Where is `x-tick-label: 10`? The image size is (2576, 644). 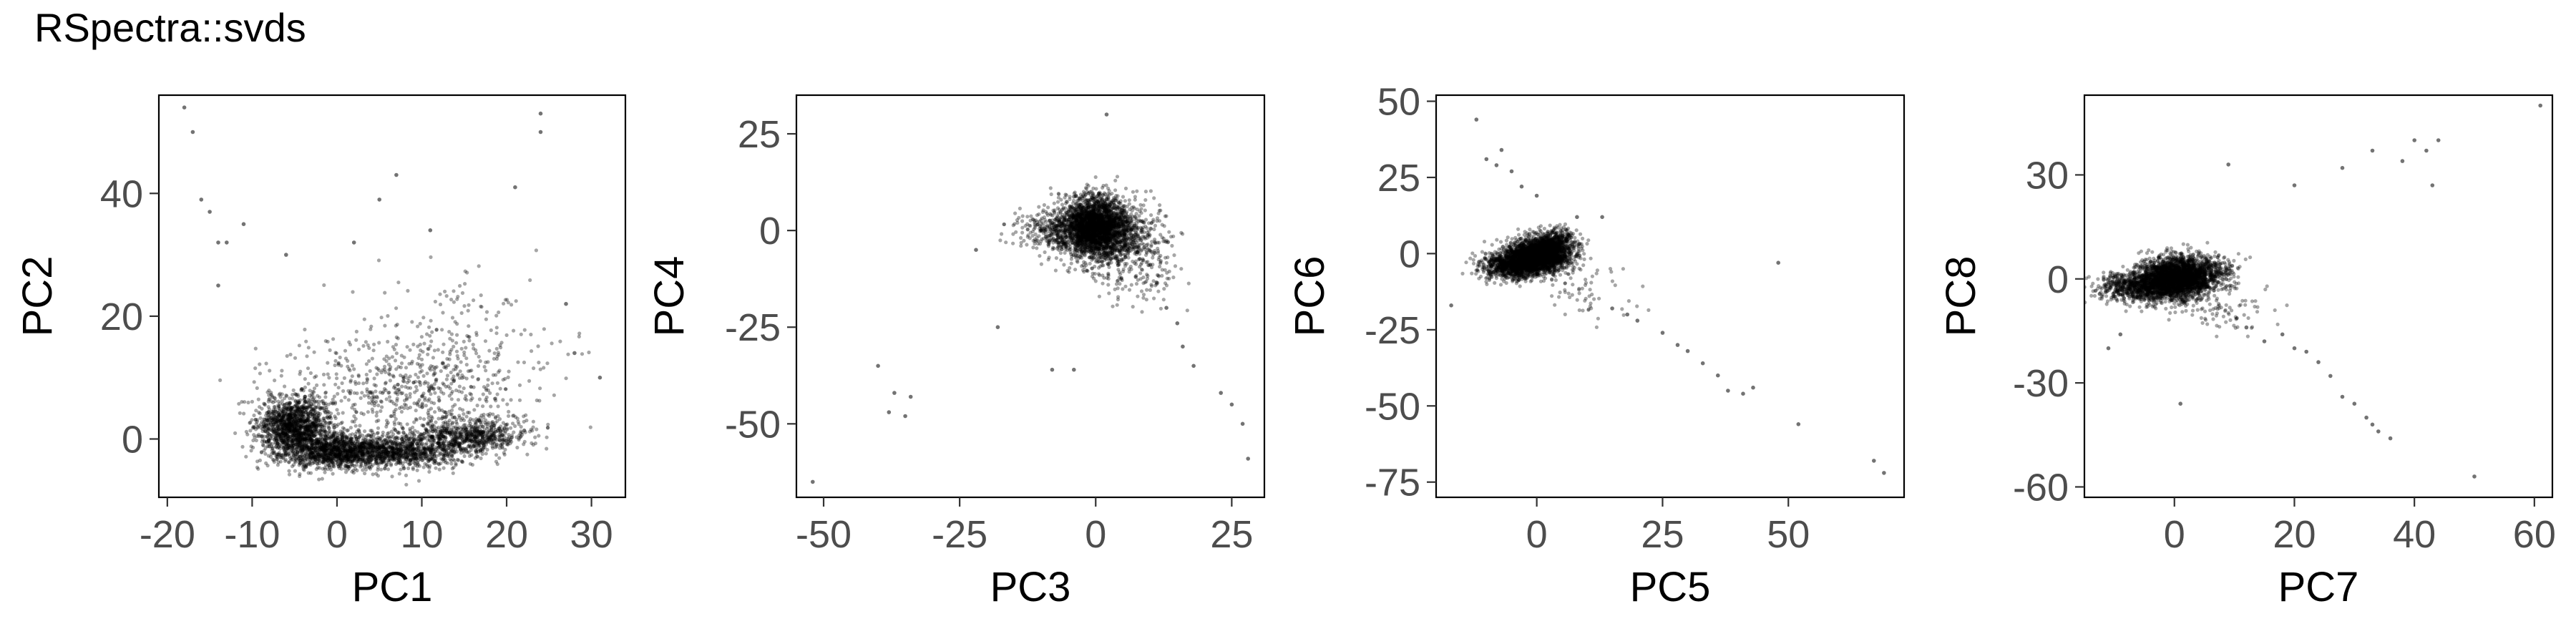
x-tick-label: 10 is located at coordinates (421, 534).